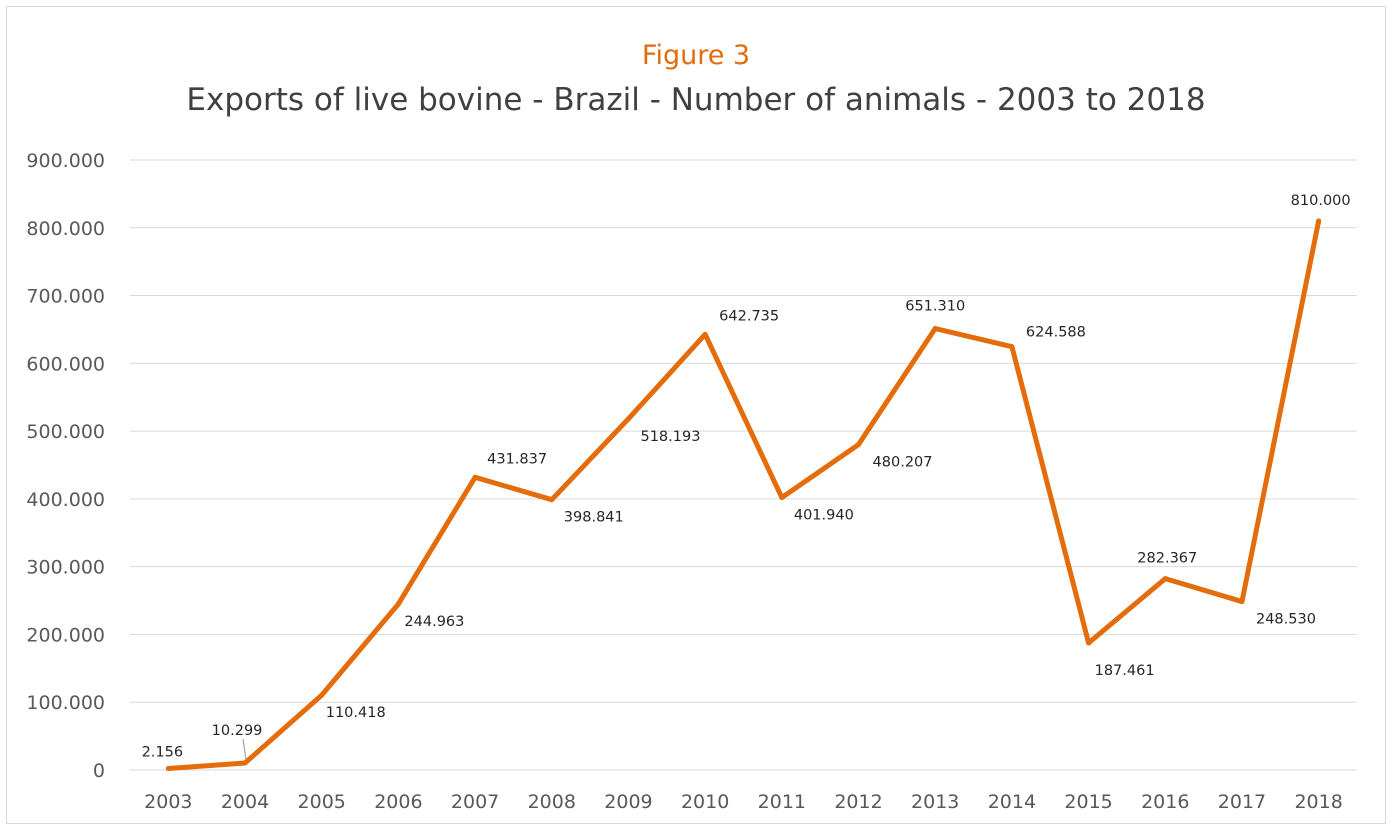 The image size is (1392, 830). What do you see at coordinates (434, 622) in the screenshot?
I see `data-label: 244.963` at bounding box center [434, 622].